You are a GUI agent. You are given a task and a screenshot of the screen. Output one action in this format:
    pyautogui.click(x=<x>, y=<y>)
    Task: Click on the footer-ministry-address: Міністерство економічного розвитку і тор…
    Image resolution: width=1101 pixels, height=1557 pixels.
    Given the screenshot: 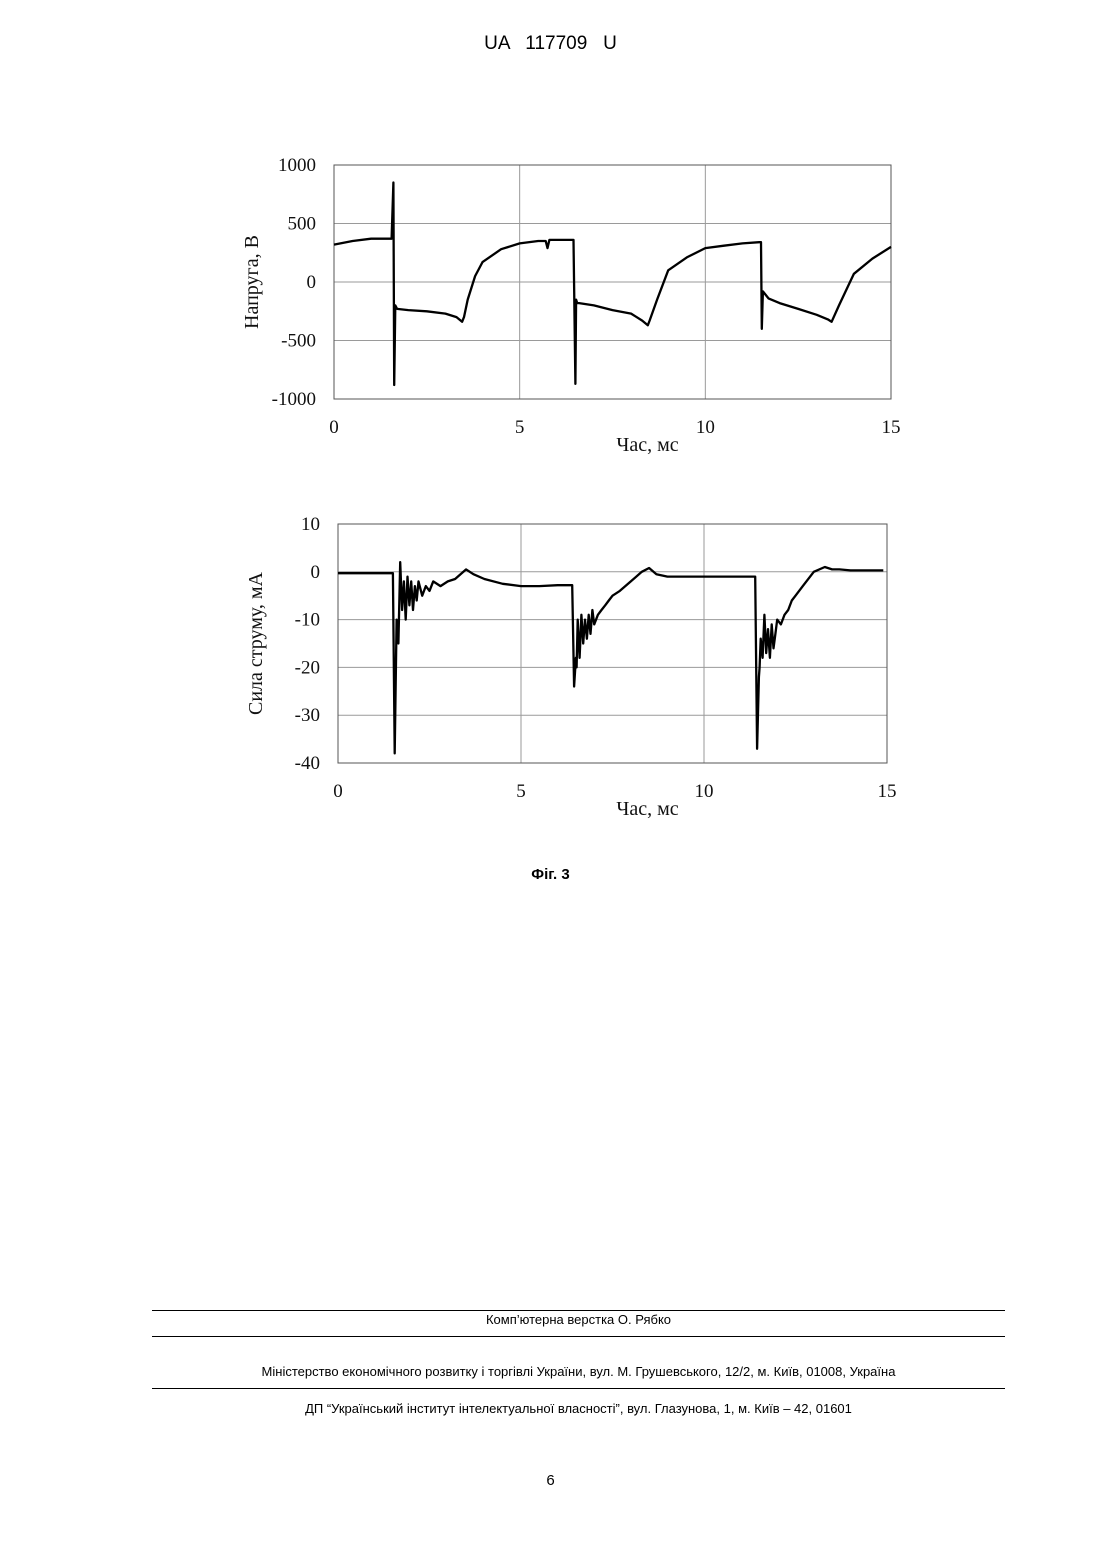 What is the action you would take?
    pyautogui.click(x=578, y=1371)
    